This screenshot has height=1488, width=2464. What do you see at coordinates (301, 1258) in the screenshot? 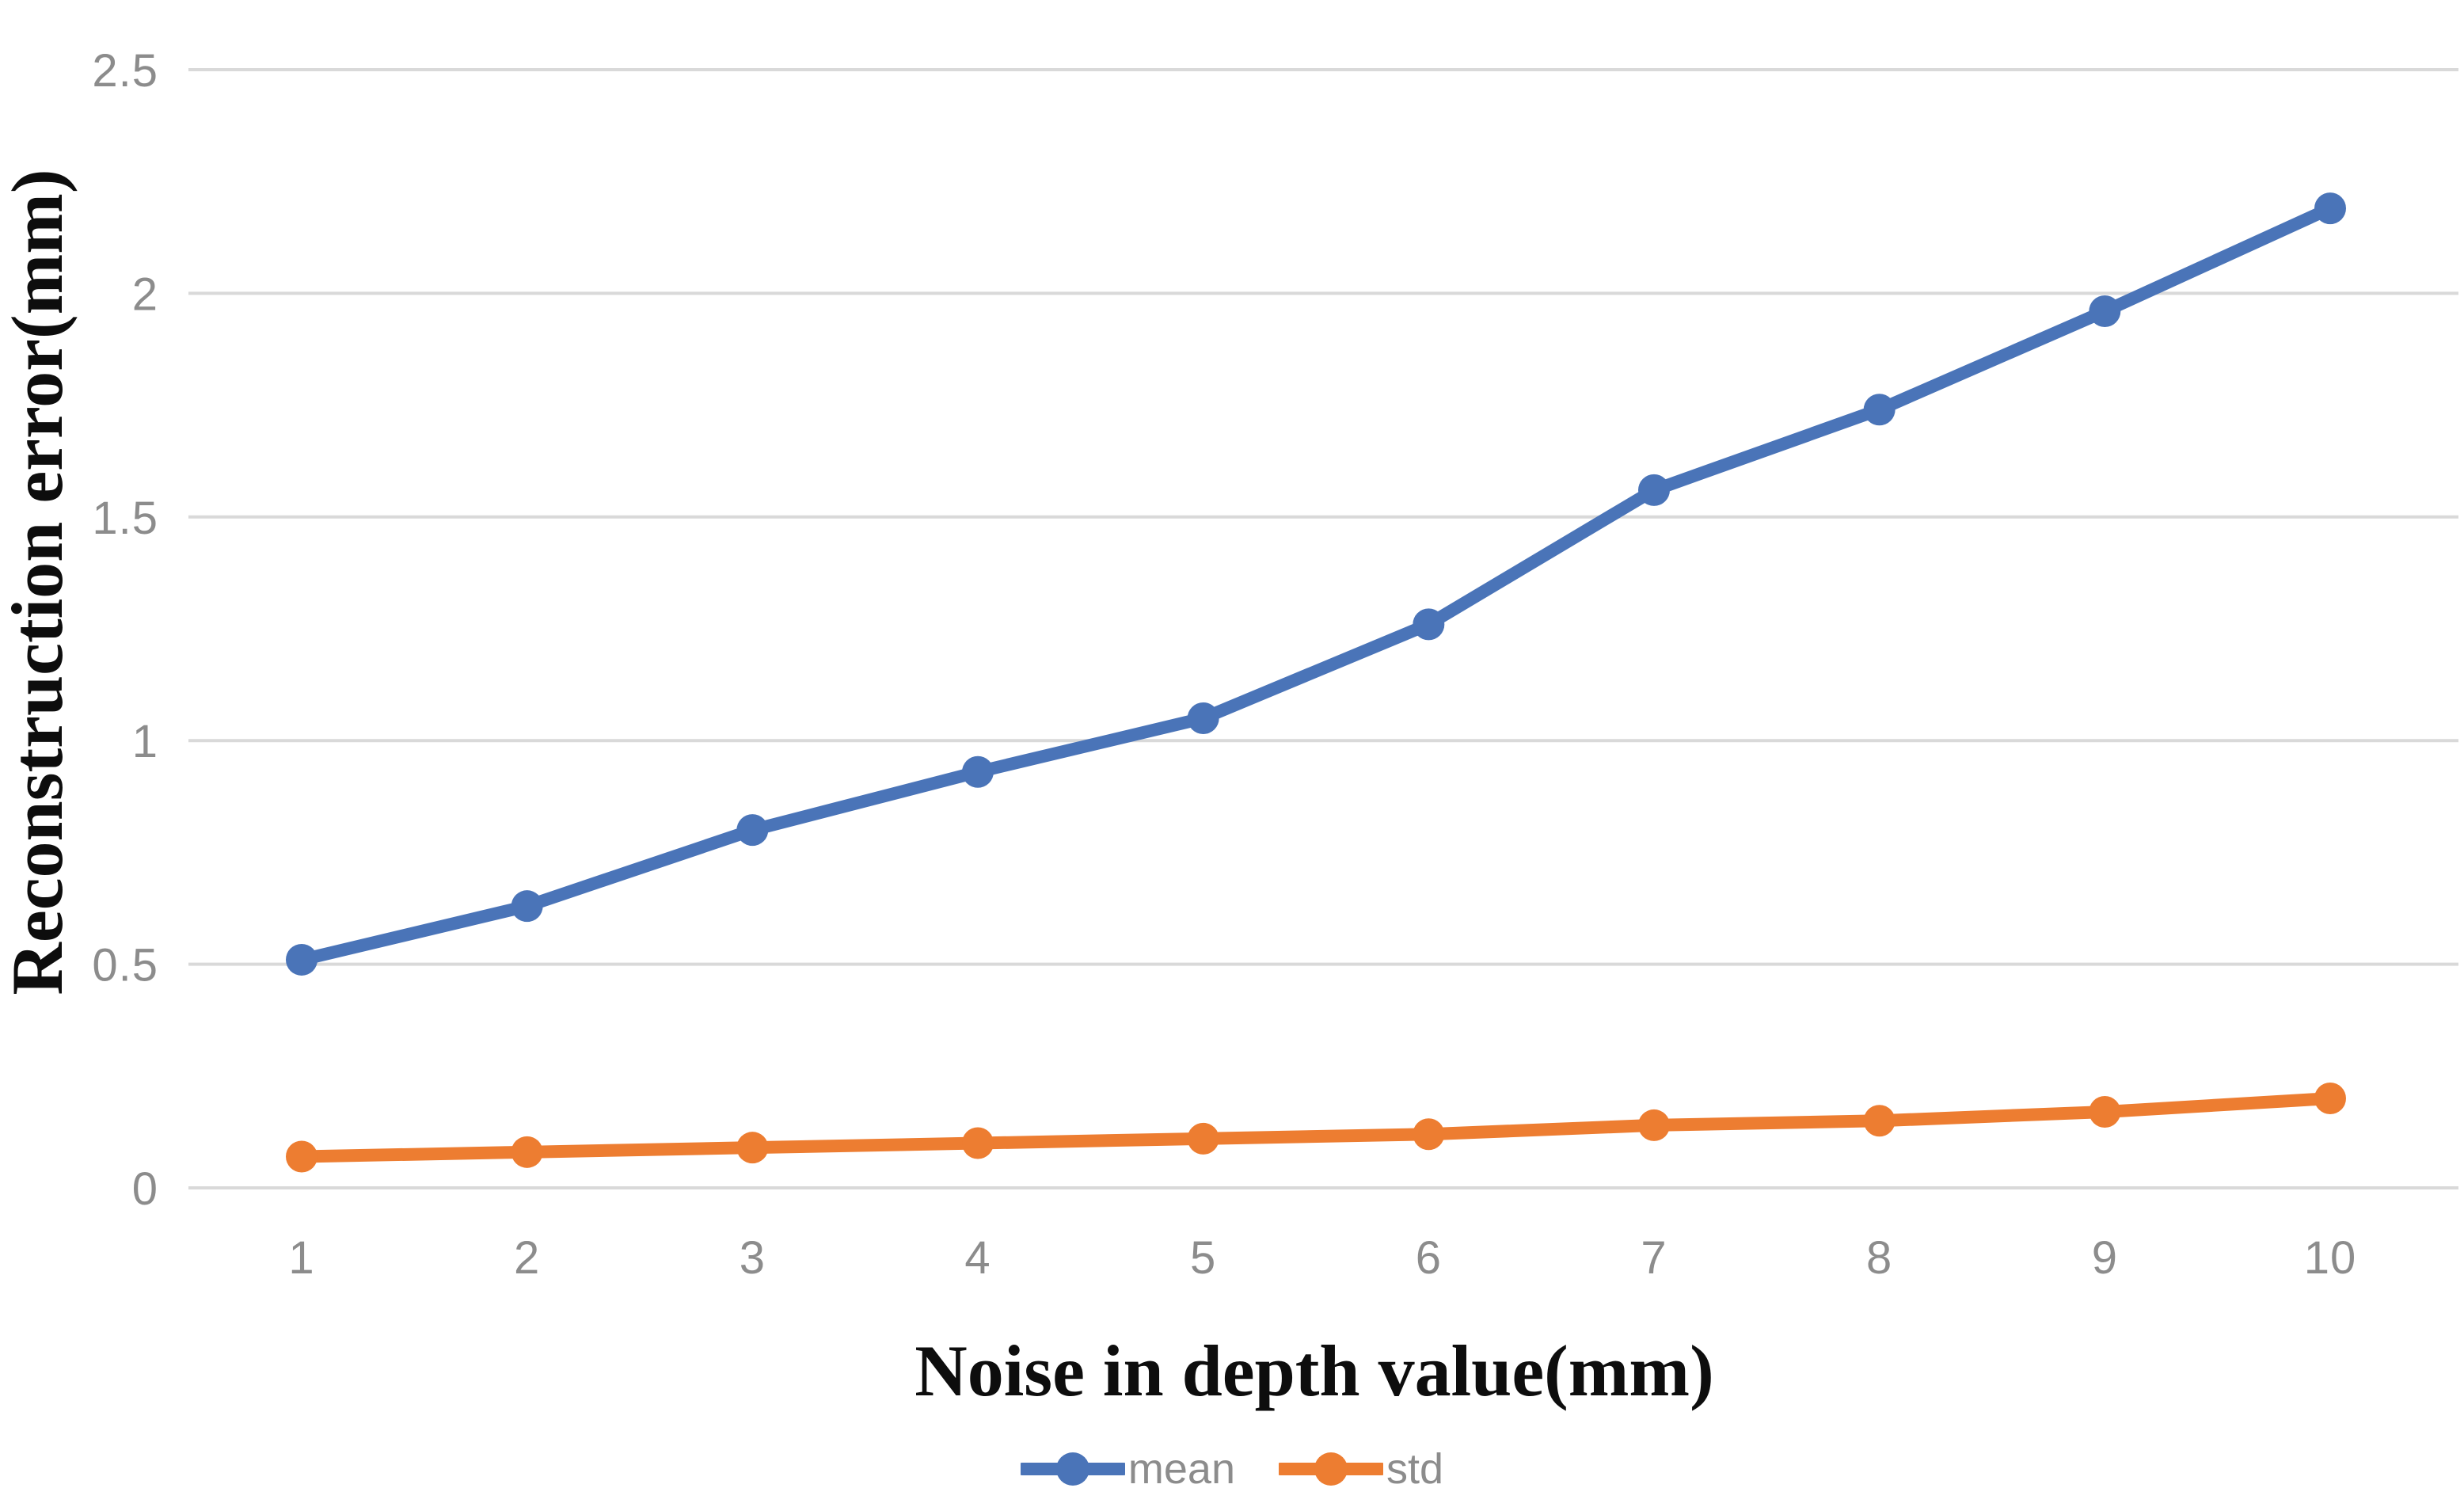
I see `x-tick-label: 1` at bounding box center [301, 1258].